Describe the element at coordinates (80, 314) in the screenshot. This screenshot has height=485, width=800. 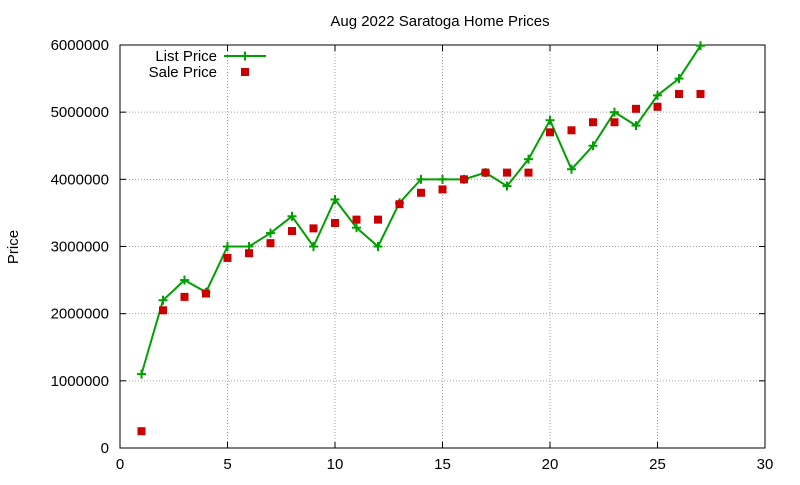
I see `y-tick-label: 2000000` at that location.